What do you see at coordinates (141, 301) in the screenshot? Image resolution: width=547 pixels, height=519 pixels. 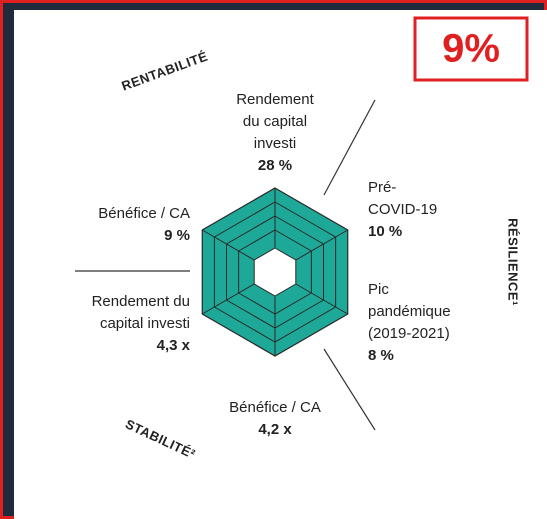 I see `label-line: Rendement du` at bounding box center [141, 301].